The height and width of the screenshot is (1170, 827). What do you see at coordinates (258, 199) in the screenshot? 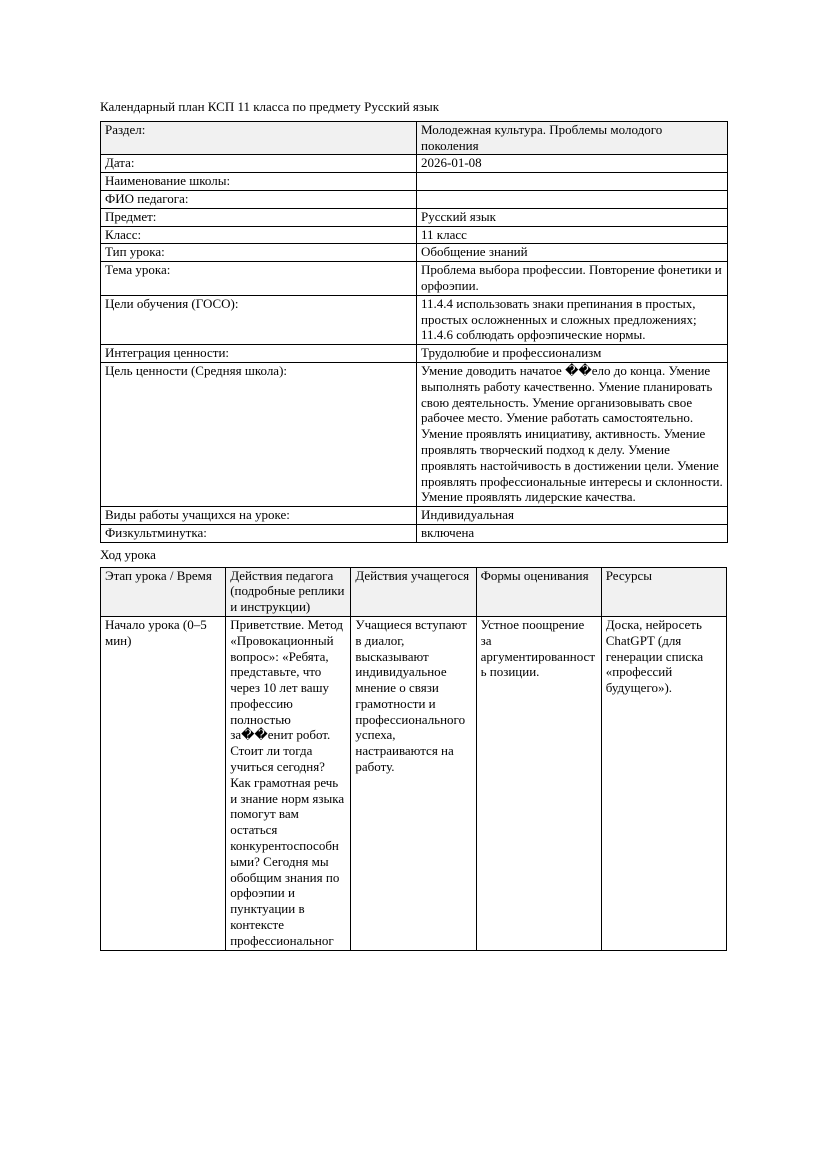
I see `info-label-cell: ФИО педагога:` at bounding box center [258, 199].